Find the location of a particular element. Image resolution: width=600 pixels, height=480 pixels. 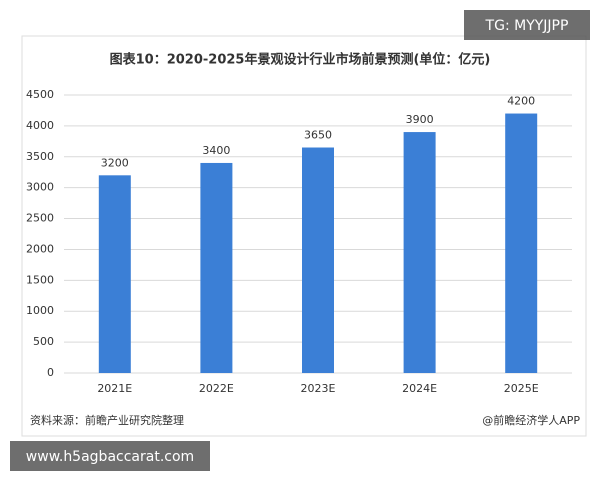

y-tick-label: 2500 is located at coordinates (40, 218).